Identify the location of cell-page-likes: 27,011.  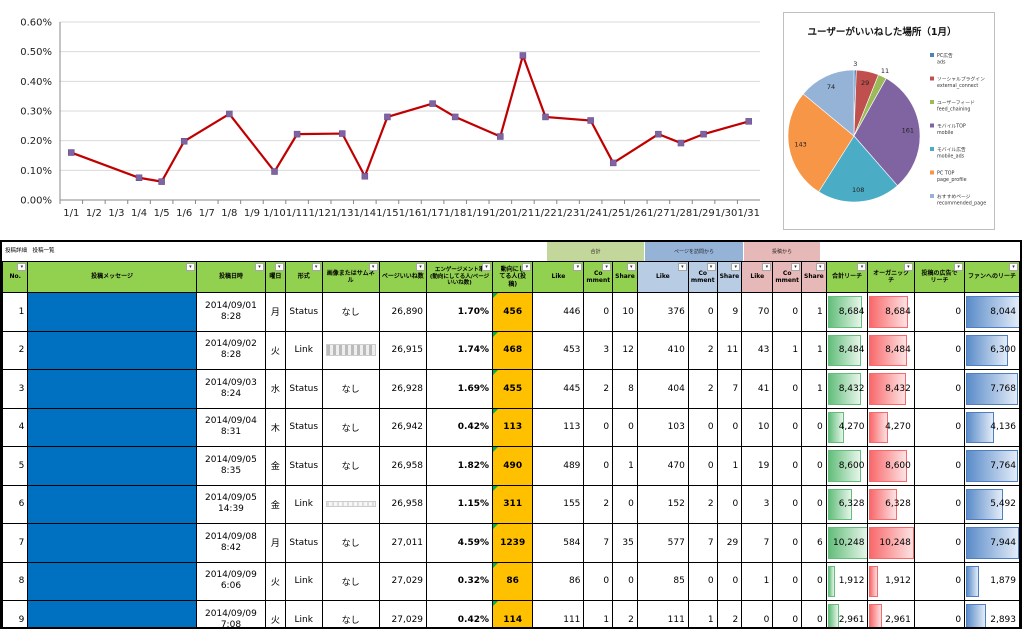
(403, 543).